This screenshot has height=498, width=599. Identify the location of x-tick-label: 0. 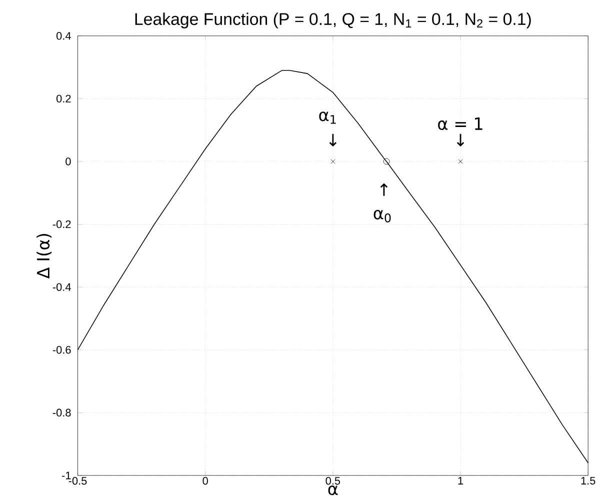
(205, 480).